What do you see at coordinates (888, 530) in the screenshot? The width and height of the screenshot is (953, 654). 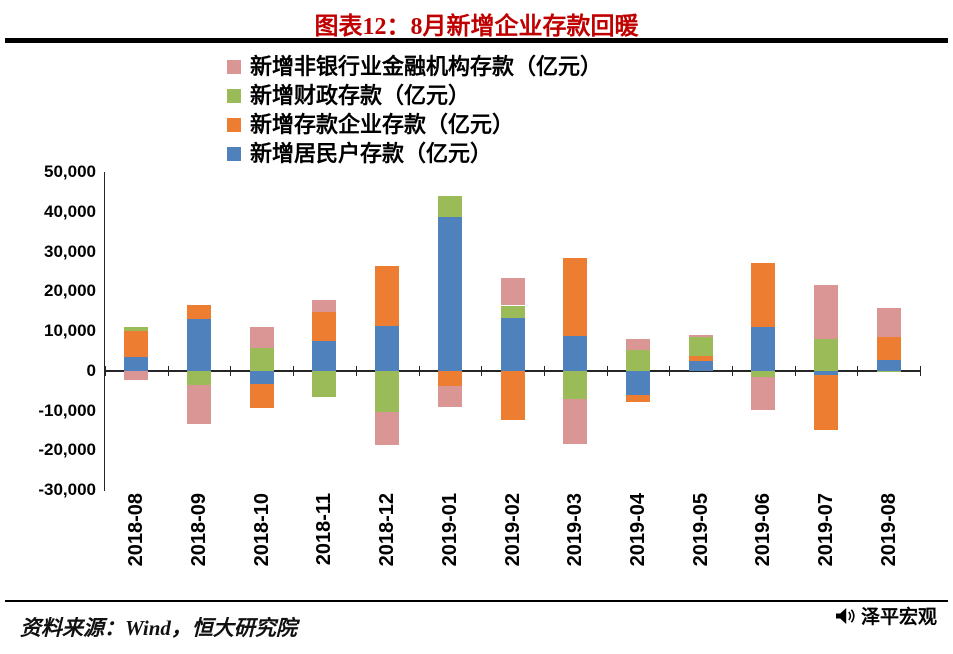 I see `x-axis-label: 2019-08` at bounding box center [888, 530].